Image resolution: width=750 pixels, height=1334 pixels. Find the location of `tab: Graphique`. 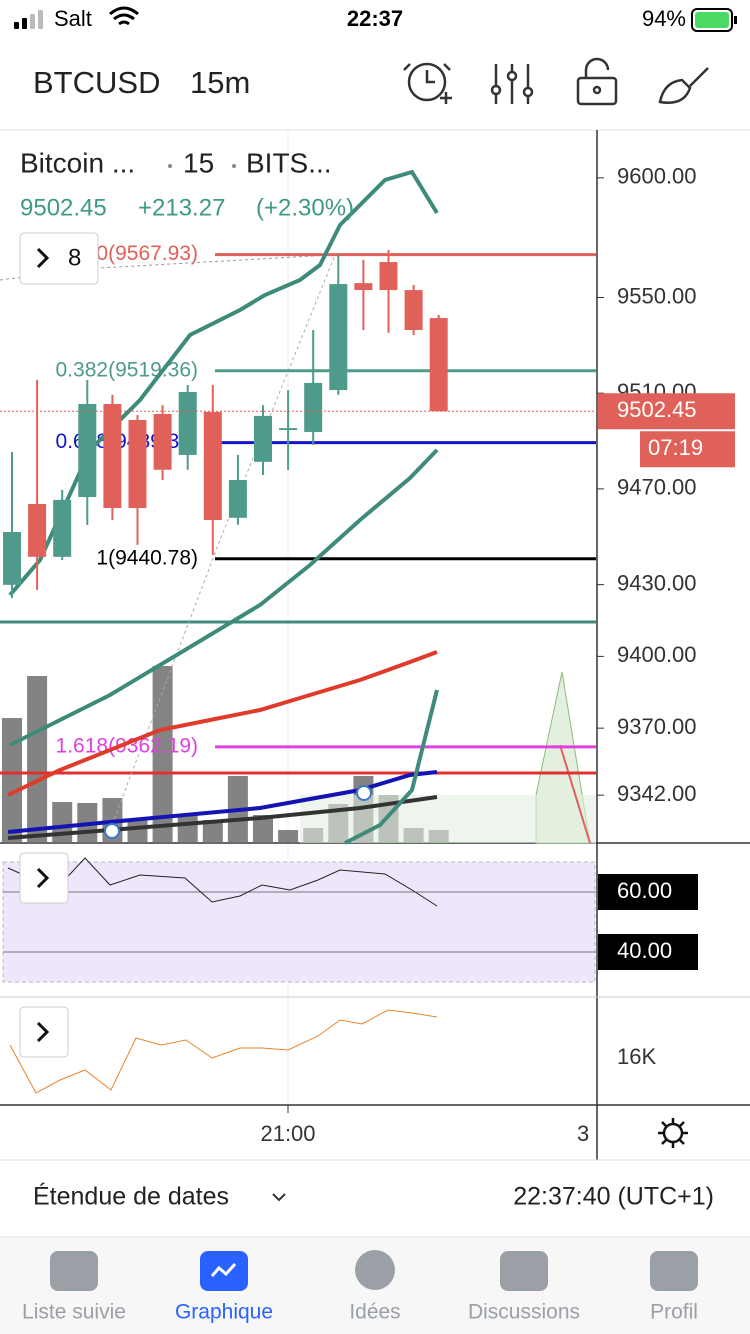

tab: Graphique is located at coordinates (224, 1287).